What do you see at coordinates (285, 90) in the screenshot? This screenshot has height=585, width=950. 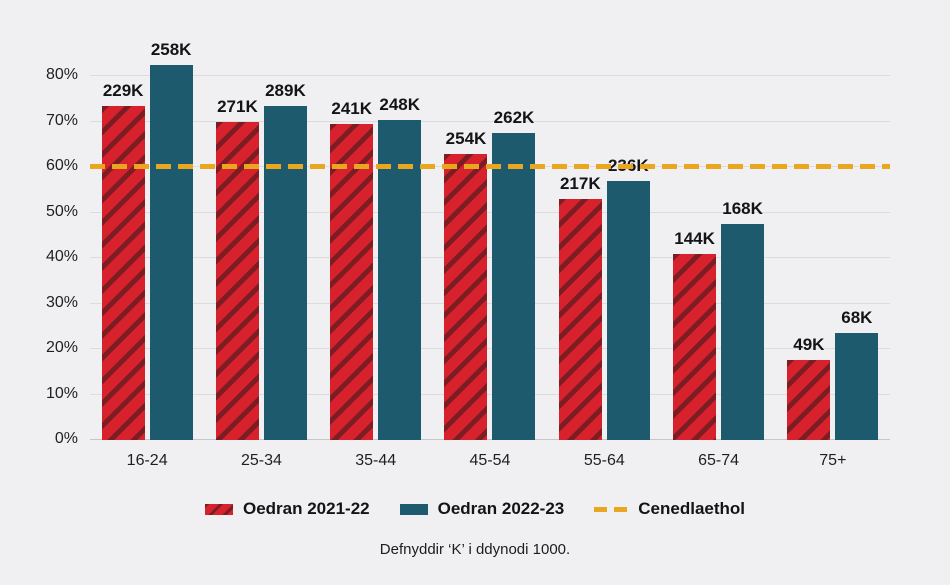 I see `bar-value-label: 289K` at bounding box center [285, 90].